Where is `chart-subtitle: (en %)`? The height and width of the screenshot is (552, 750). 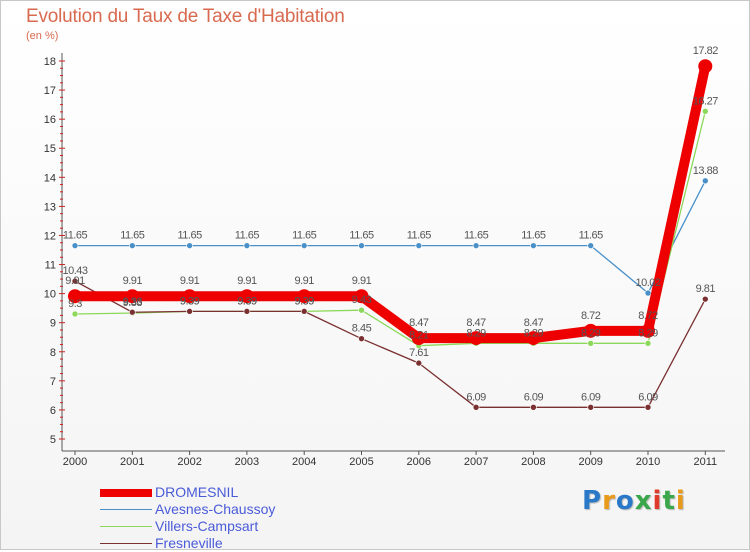 chart-subtitle: (en %) is located at coordinates (42, 36).